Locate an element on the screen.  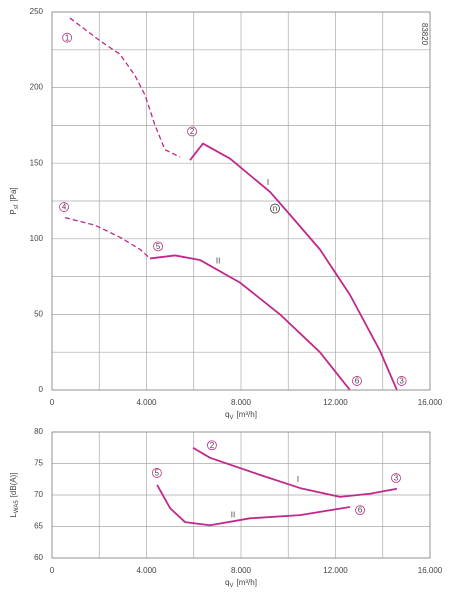
y-axis-label-sub: sf is located at coordinates (17, 206).